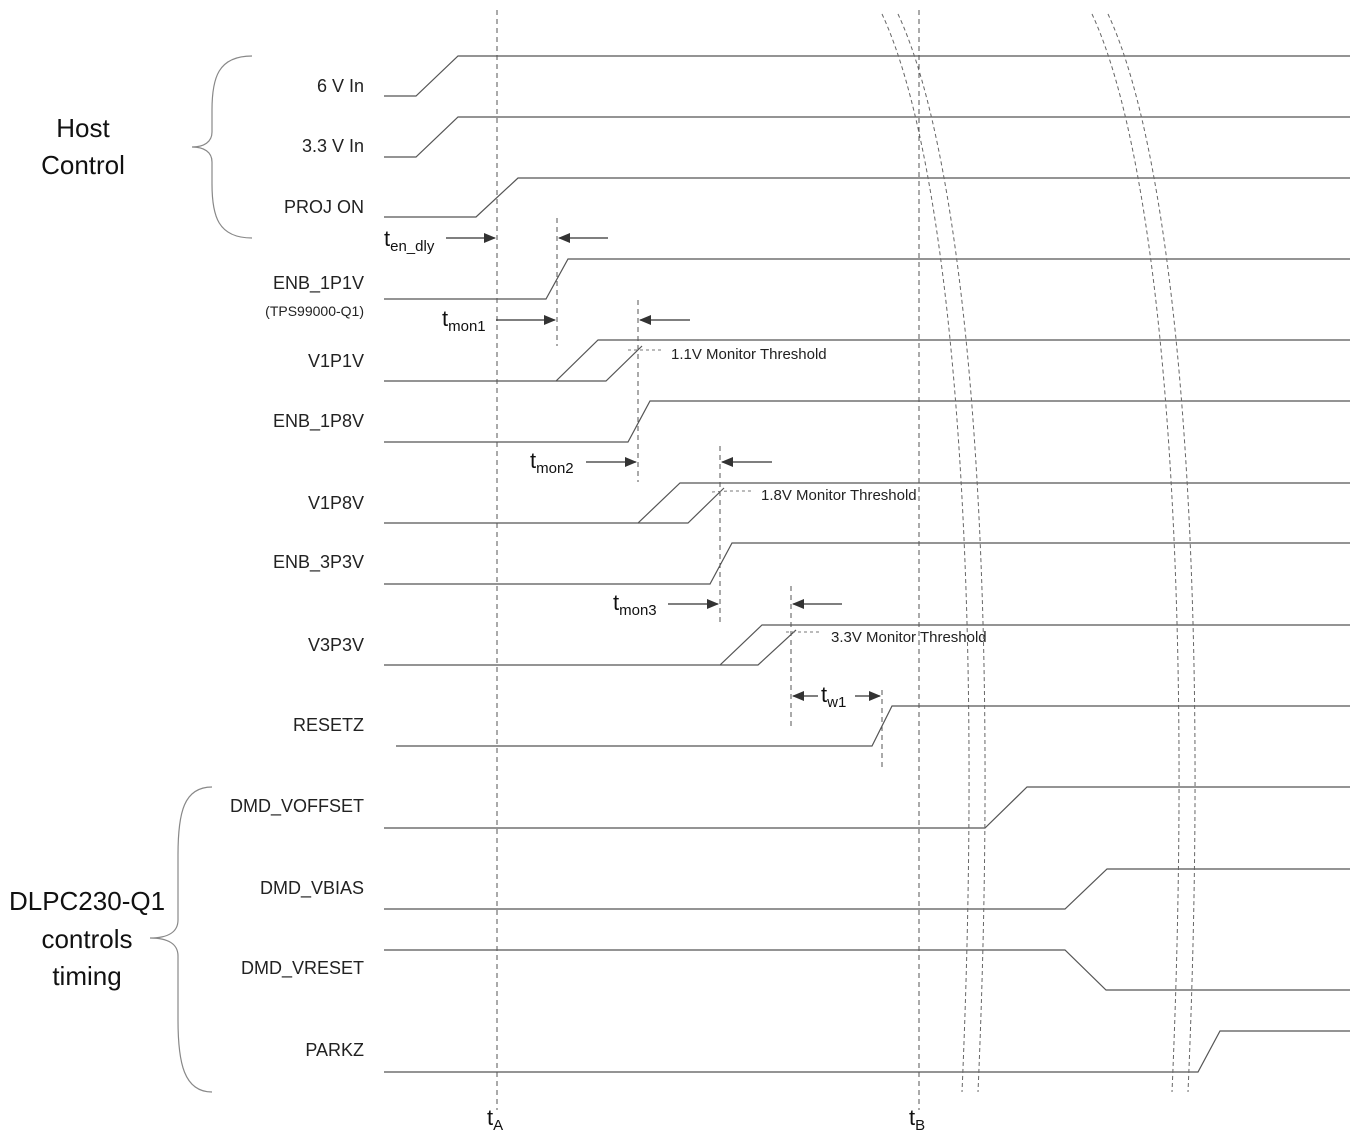 This screenshot has height=1130, width=1351. I want to click on label-proj-on: PROJ ON, so click(324, 207).